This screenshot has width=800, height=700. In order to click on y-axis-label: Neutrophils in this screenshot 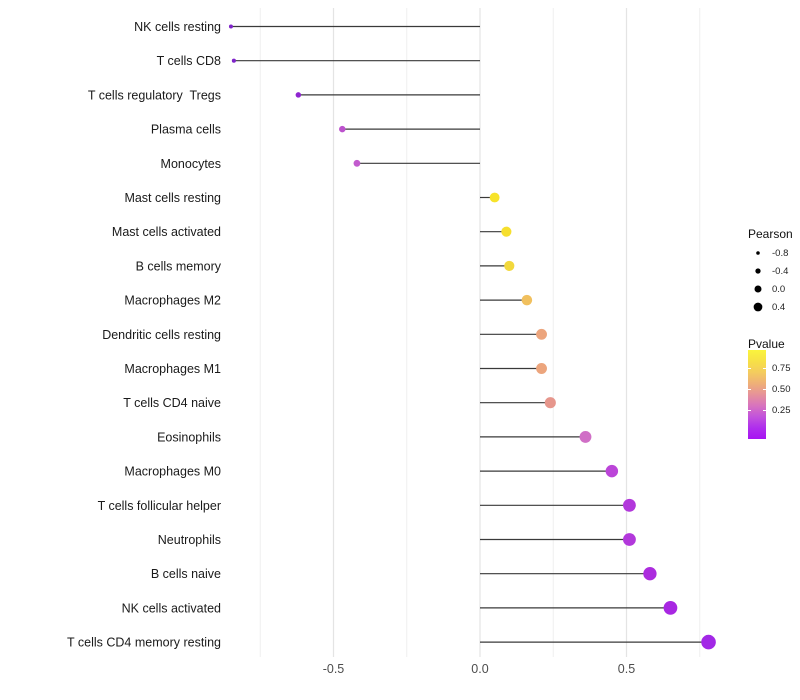, I will do `click(189, 540)`.